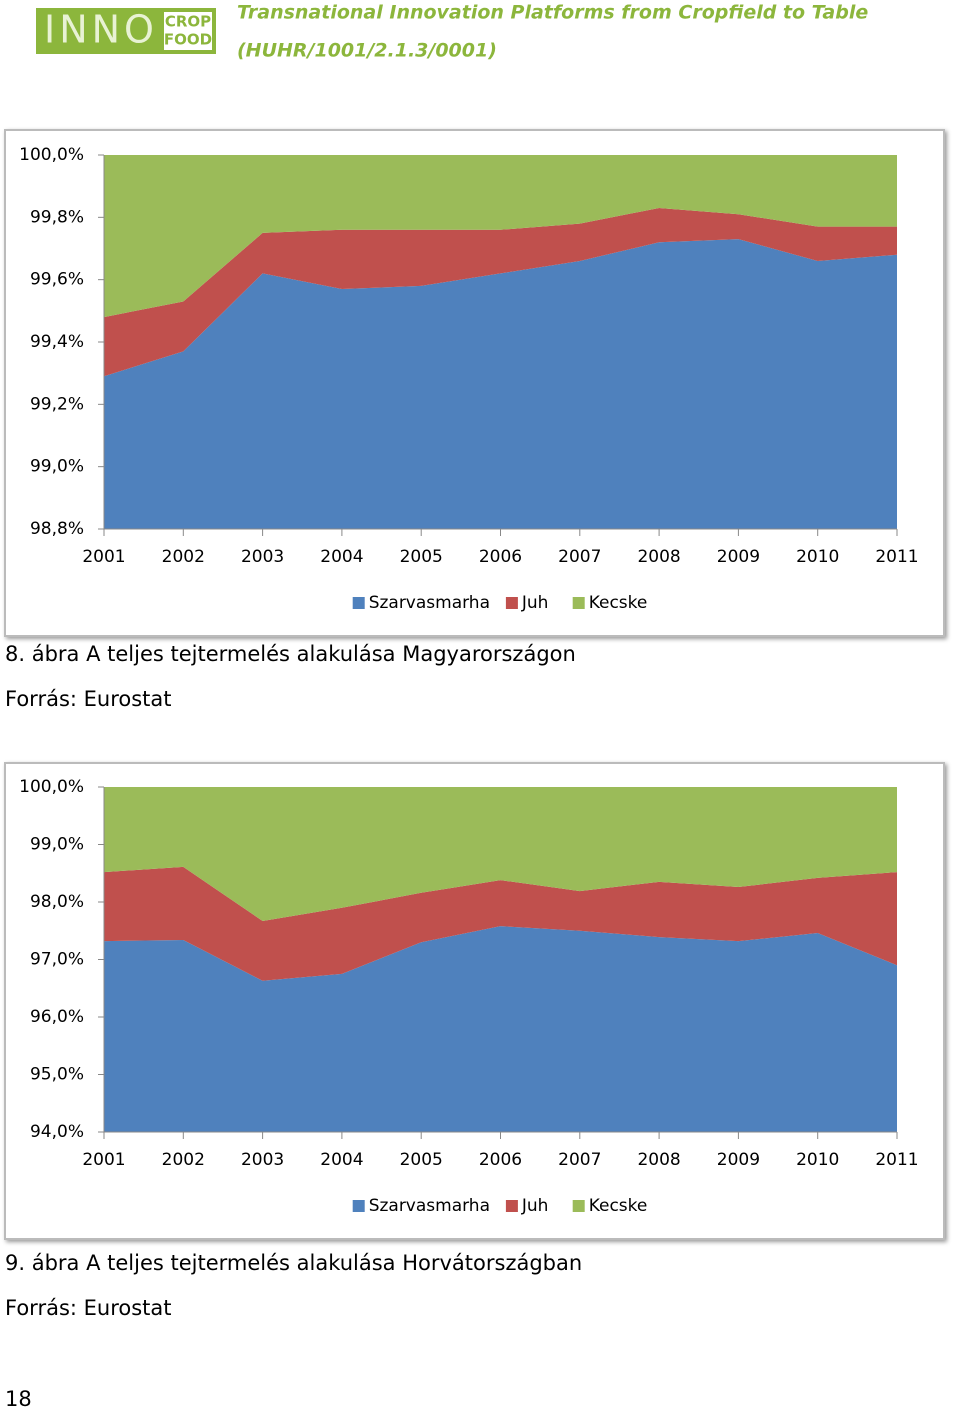 This screenshot has height=1411, width=960. I want to click on y-tick-label: 98,0%, so click(57, 902).